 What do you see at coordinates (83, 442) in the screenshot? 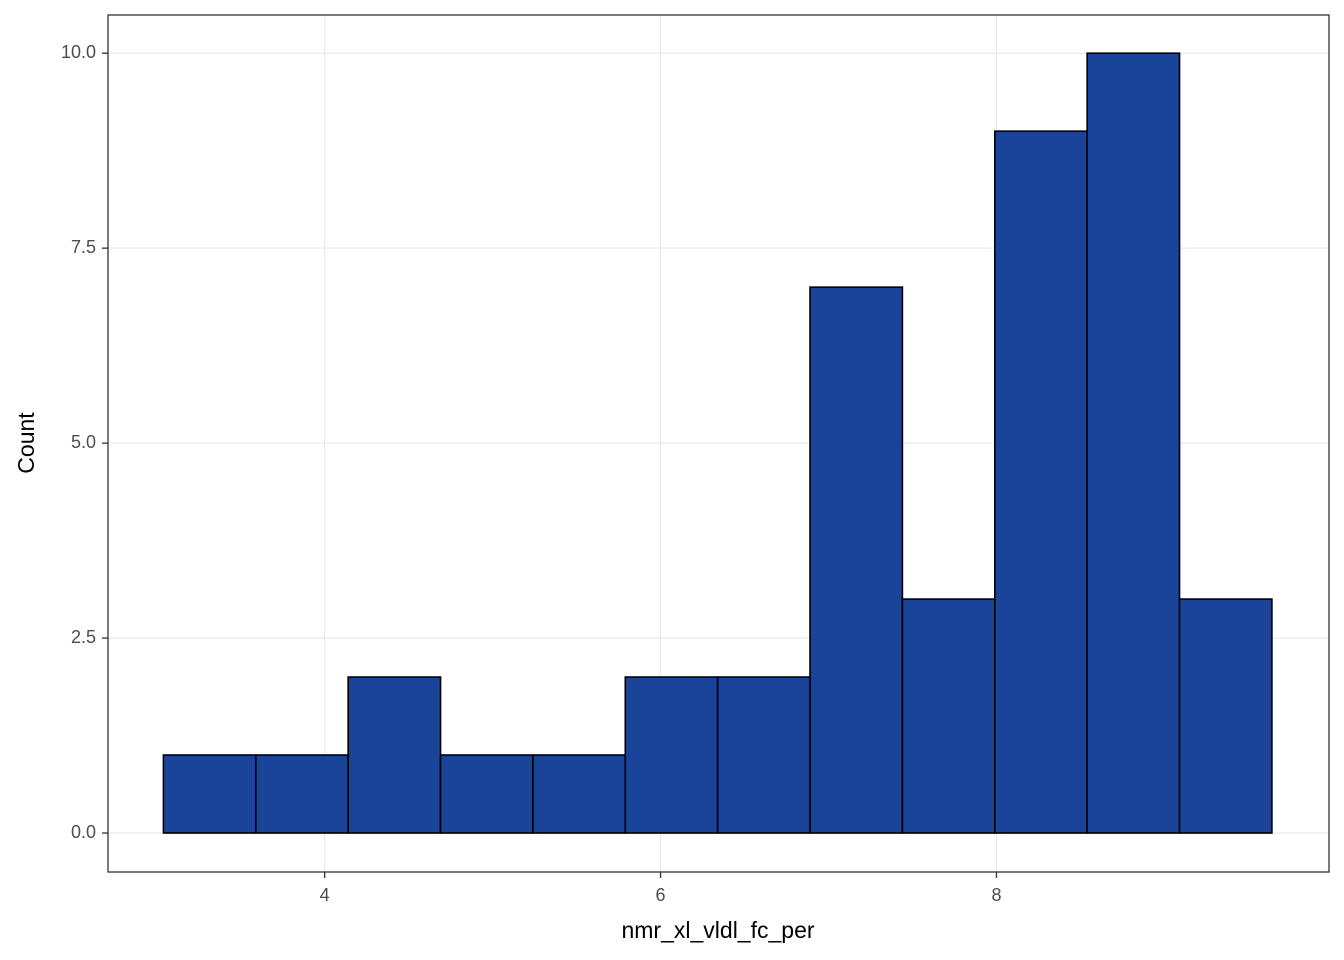
I see `y-tick-label: 5.0` at bounding box center [83, 442].